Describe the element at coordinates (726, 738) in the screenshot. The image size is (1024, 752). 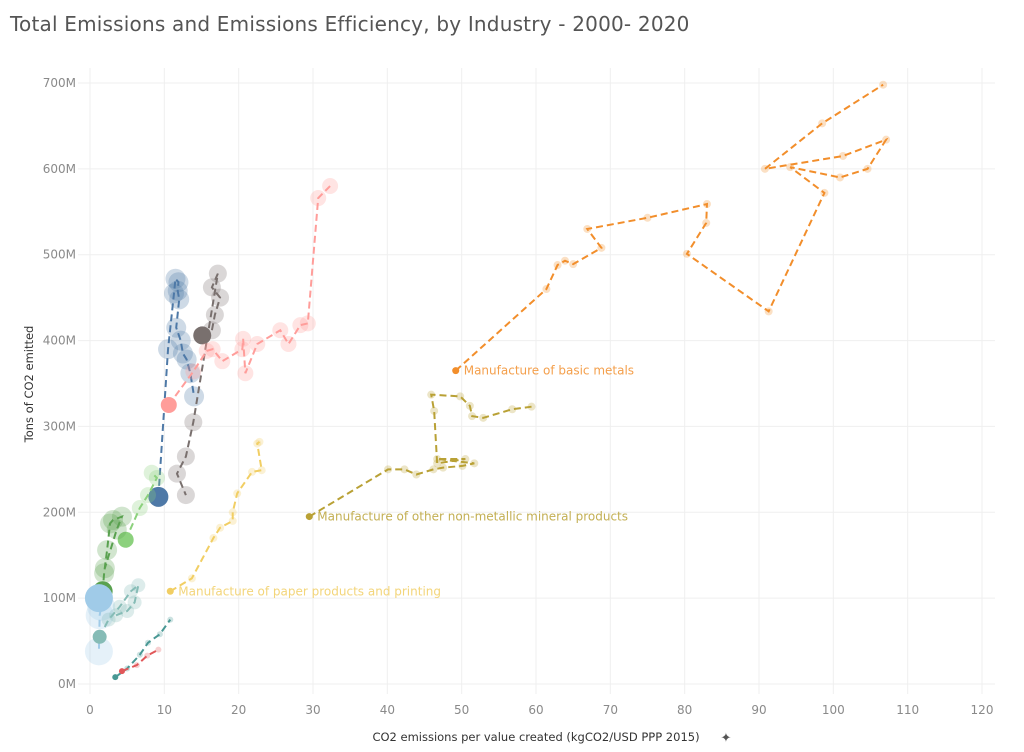
I see `pin-icon: ✦` at that location.